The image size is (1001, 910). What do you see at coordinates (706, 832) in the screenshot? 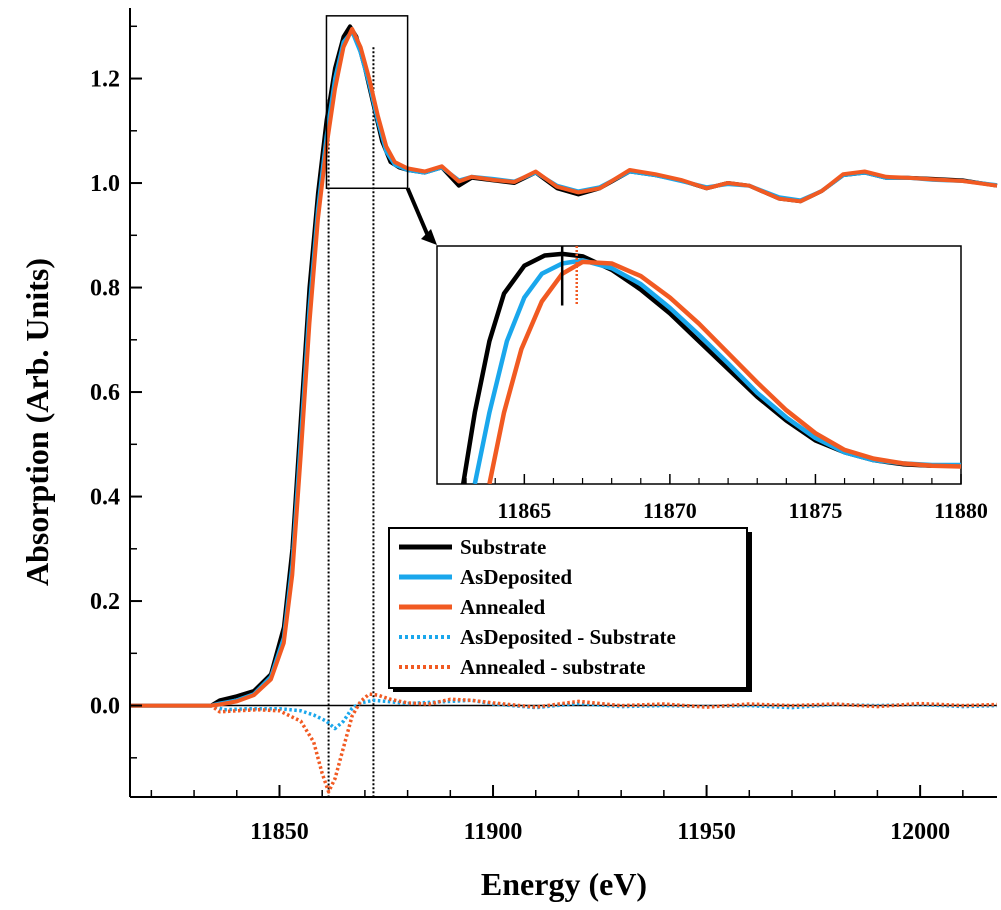
I see `x-tick-label: 11950` at bounding box center [706, 832].